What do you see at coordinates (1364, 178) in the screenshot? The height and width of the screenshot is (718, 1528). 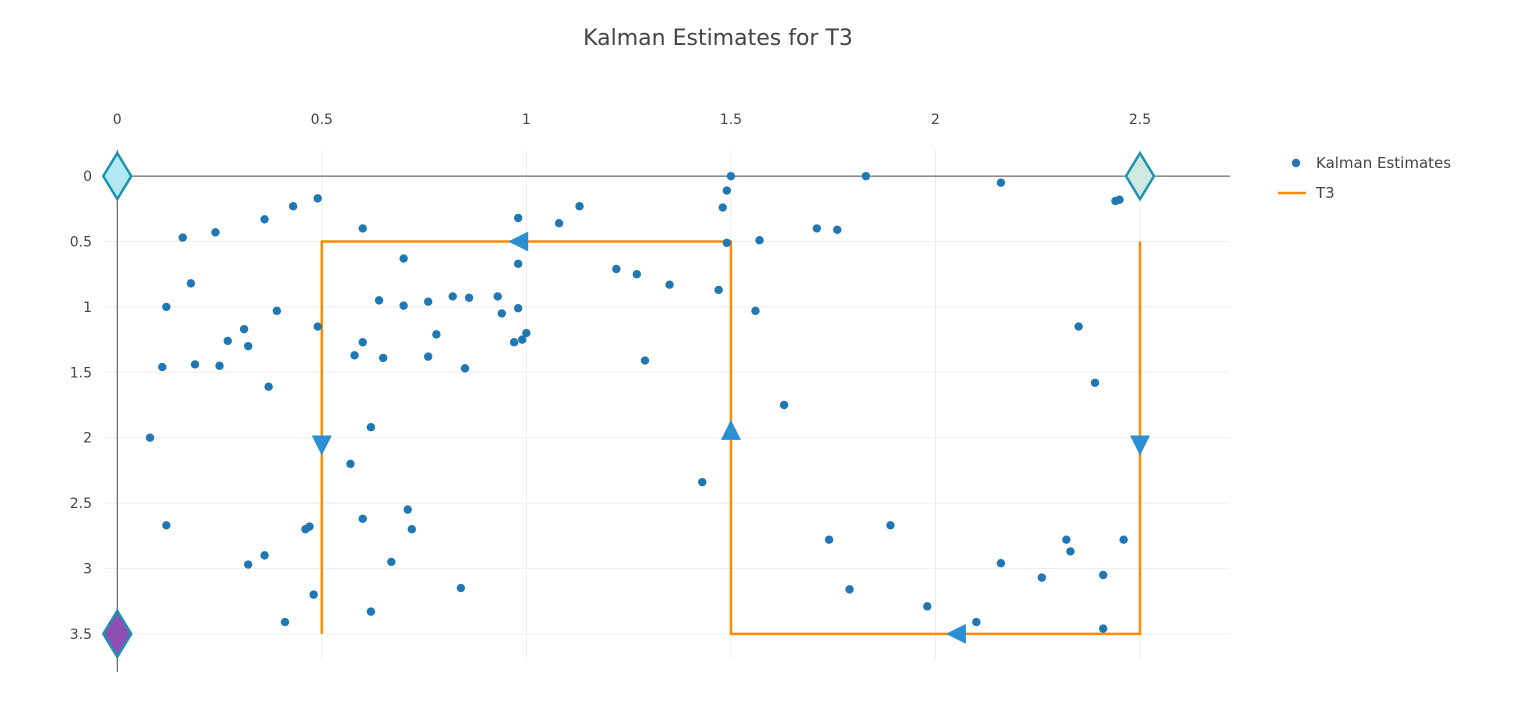 I see `legend: Kalman Estimates T3` at bounding box center [1364, 178].